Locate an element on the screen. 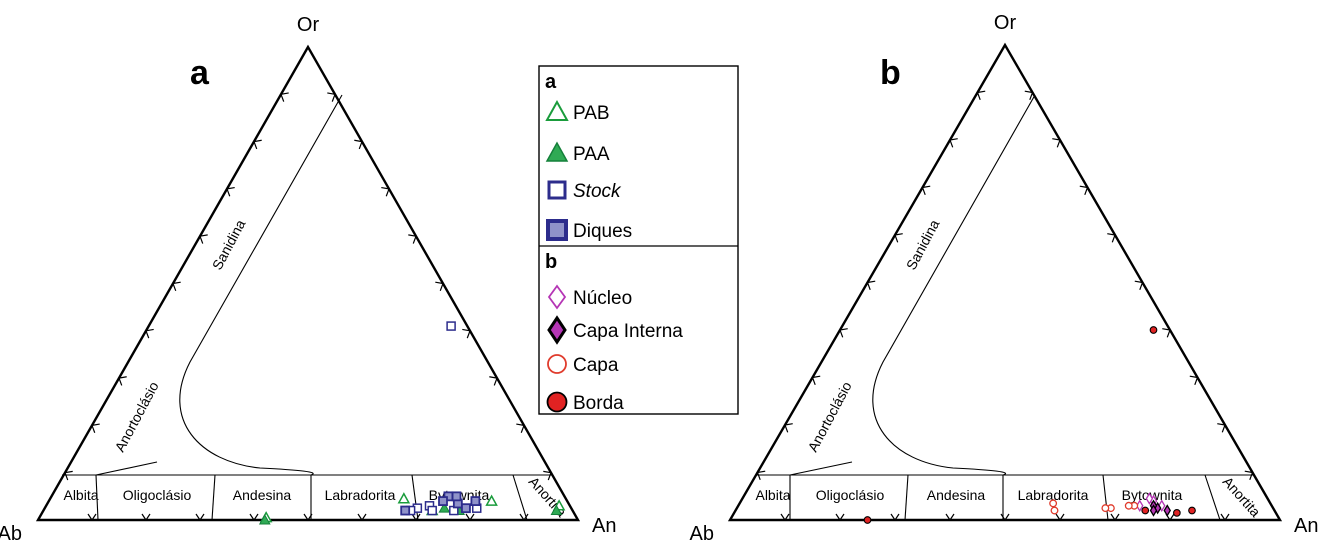 This screenshot has height=545, width=1322. legend-symbol-borda-icon is located at coordinates (557, 402).